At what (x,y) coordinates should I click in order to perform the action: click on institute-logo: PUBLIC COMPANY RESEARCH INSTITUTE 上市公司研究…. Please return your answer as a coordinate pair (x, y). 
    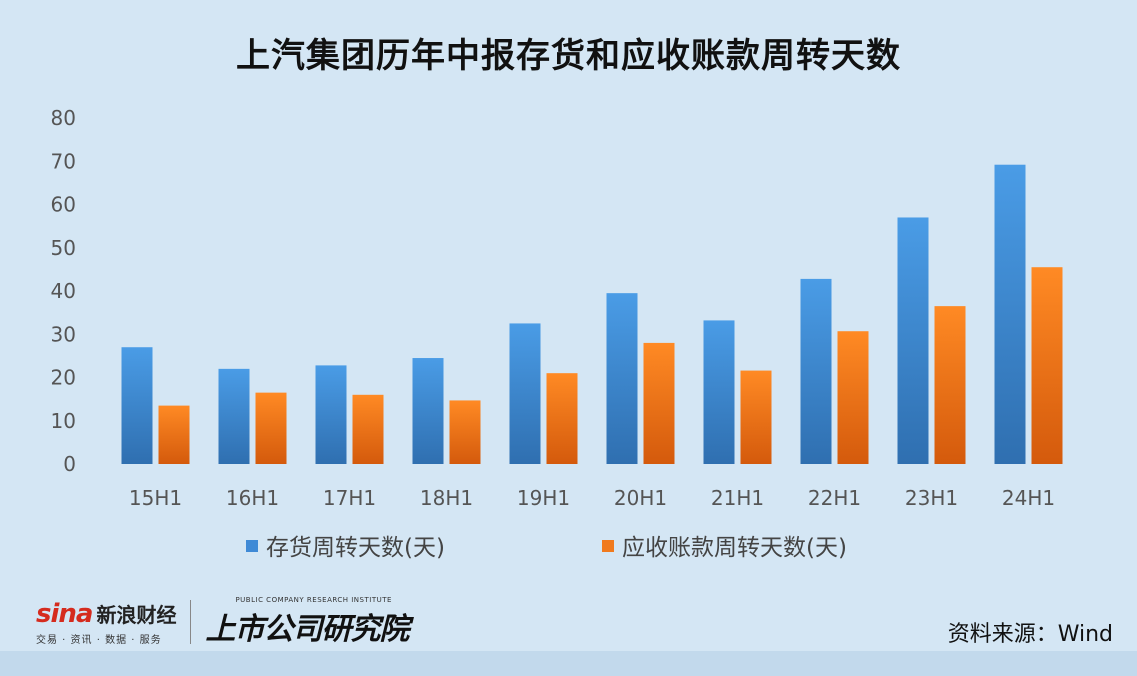
    Looking at the image, I should click on (307, 622).